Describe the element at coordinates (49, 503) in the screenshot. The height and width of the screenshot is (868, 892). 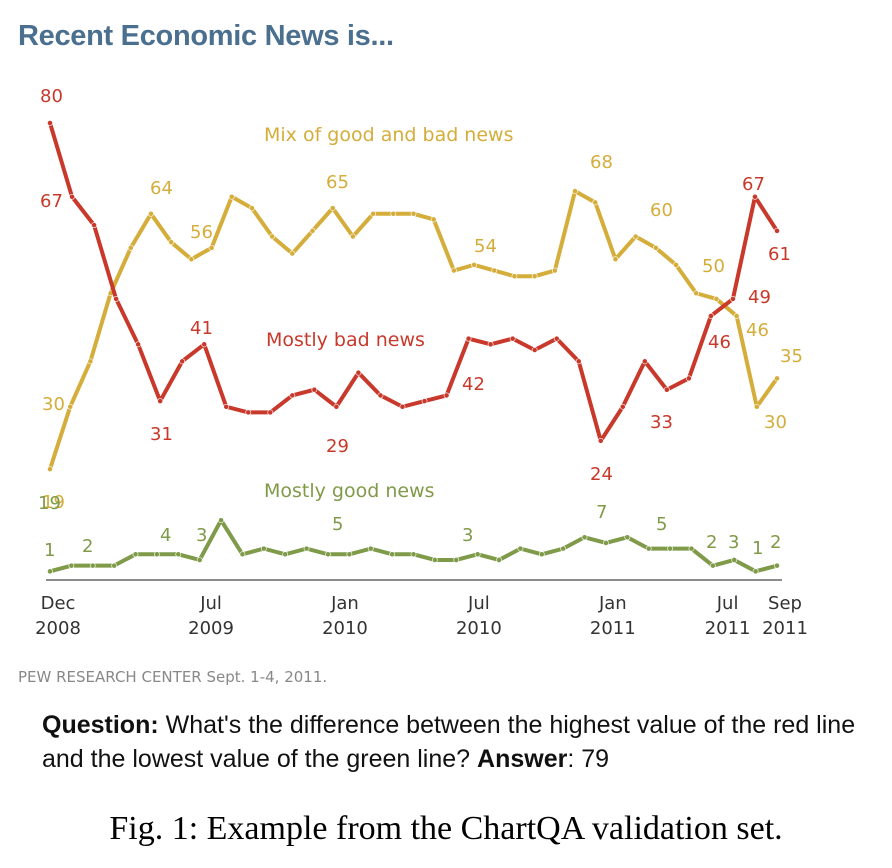
I see `data-label: 19` at that location.